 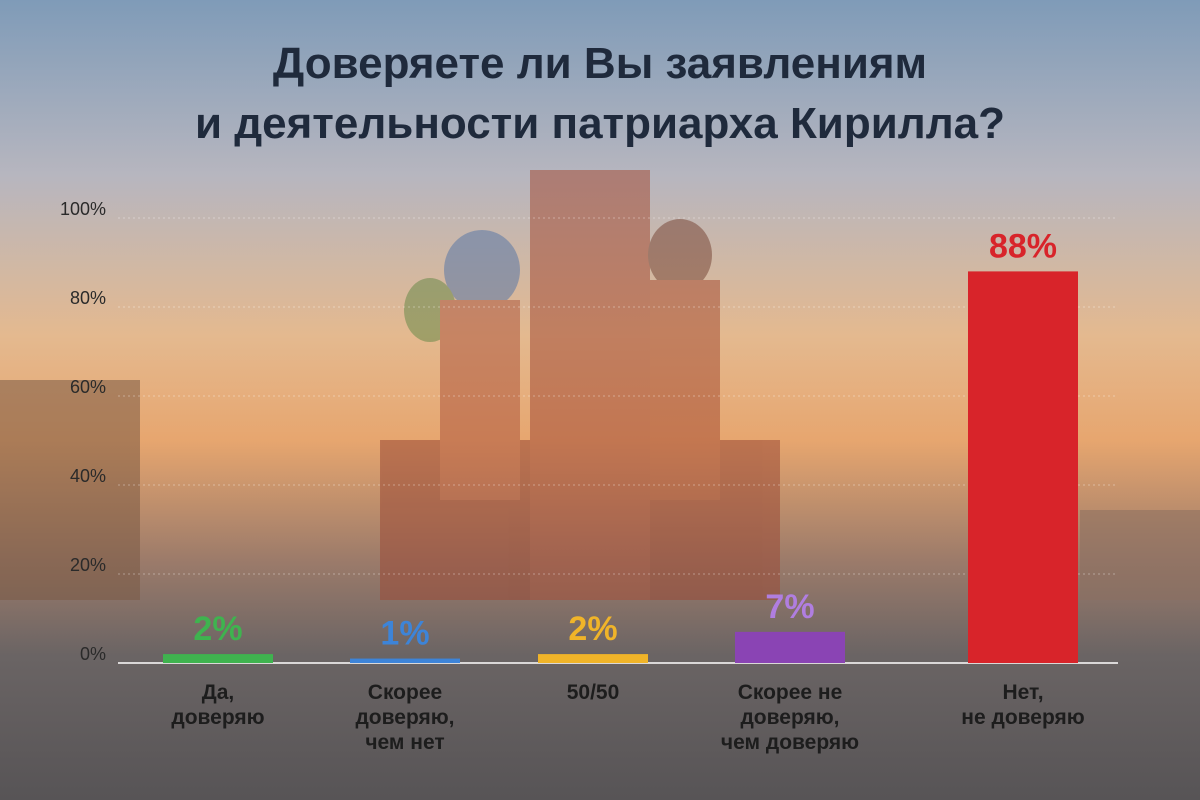 What do you see at coordinates (218, 705) in the screenshot?
I see `x-tick-label: Да, доверяю` at bounding box center [218, 705].